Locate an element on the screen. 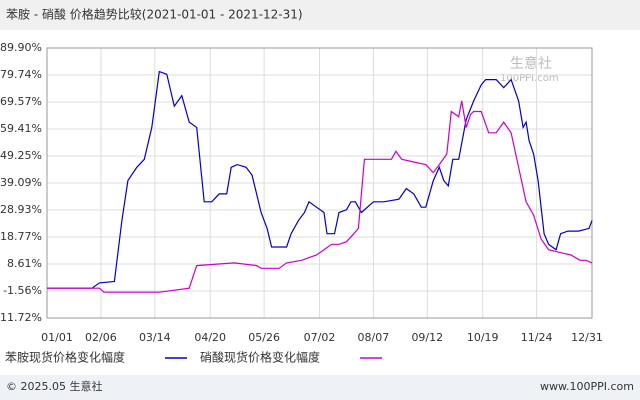 Image resolution: width=640 pixels, height=400 pixels. watermark: 生意社 is located at coordinates (531, 63).